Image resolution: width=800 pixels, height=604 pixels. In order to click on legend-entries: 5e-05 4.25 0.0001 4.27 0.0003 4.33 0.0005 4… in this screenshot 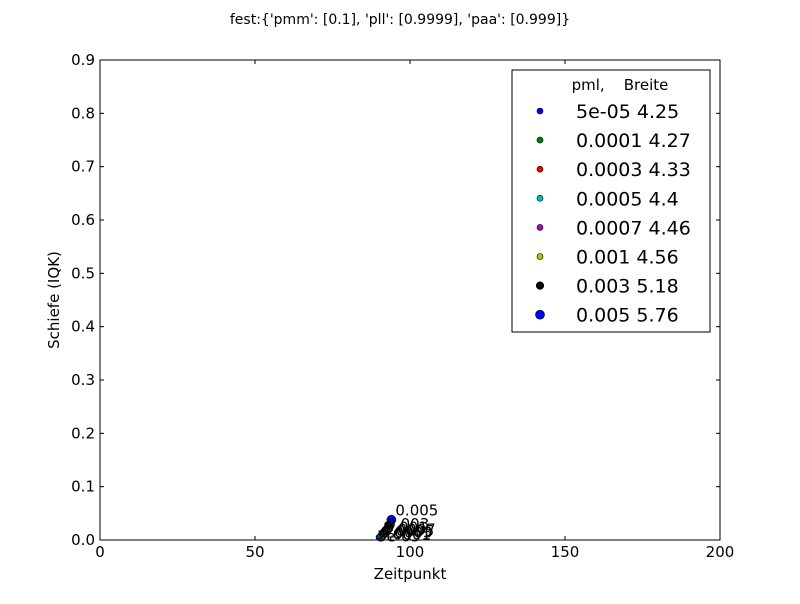, I will do `click(613, 214)`.